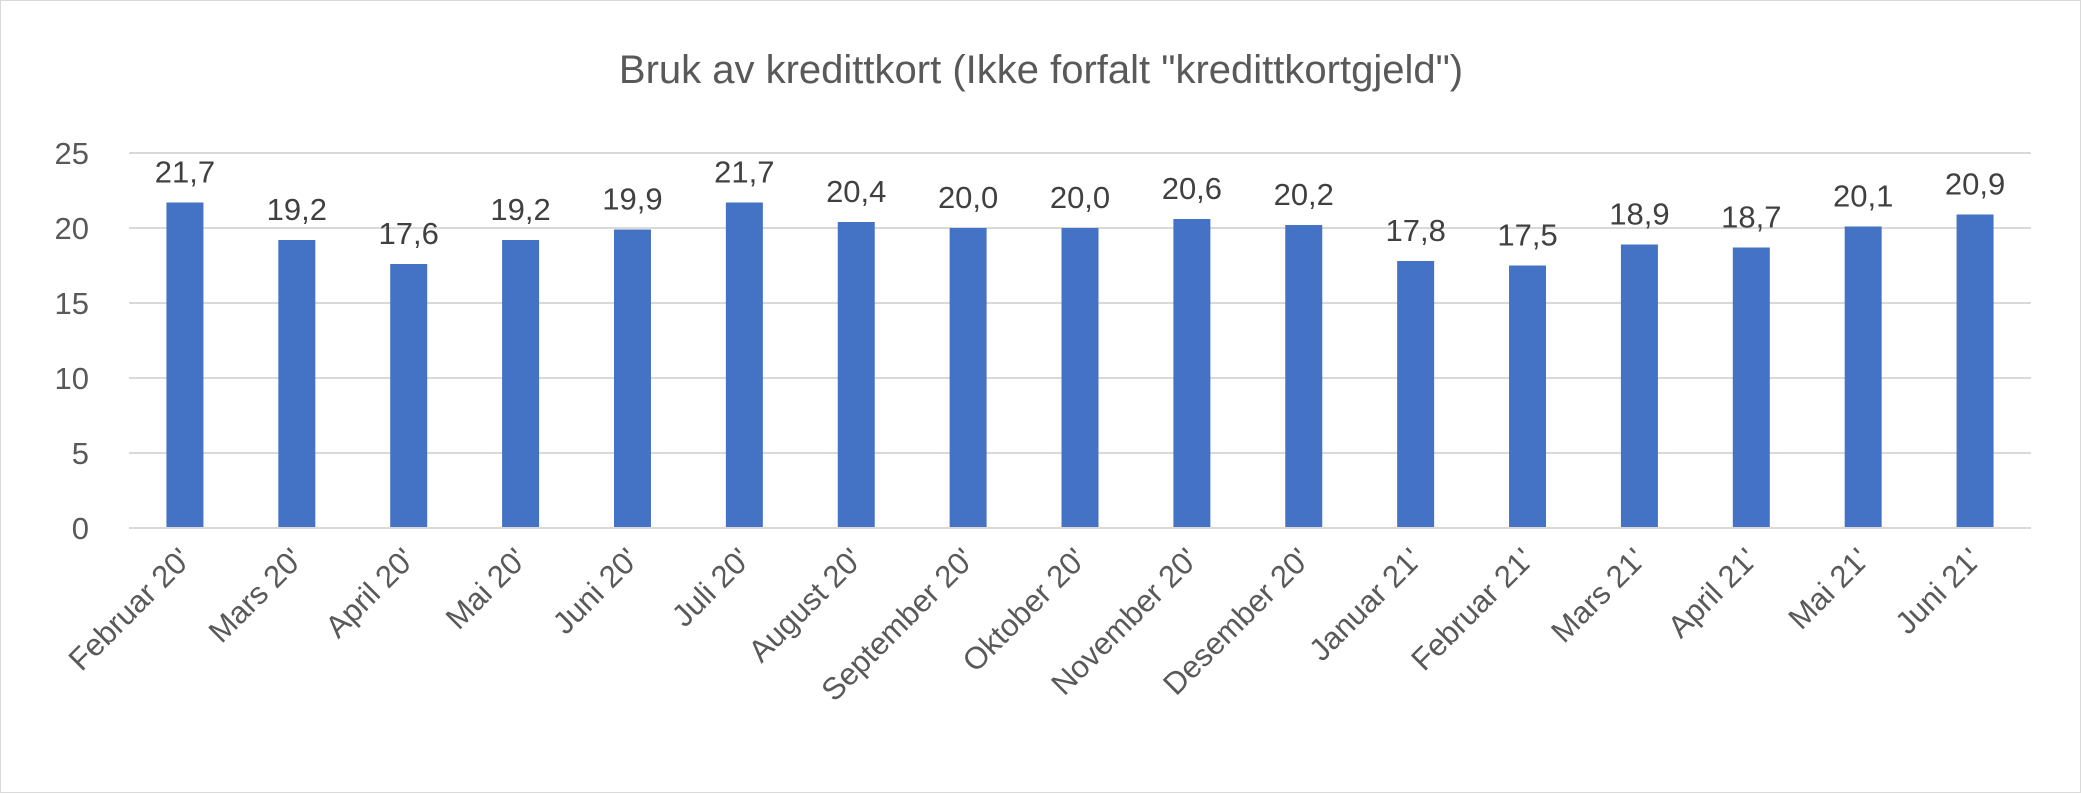  Describe the element at coordinates (72, 228) in the screenshot. I see `y-tick-label: 20` at that location.